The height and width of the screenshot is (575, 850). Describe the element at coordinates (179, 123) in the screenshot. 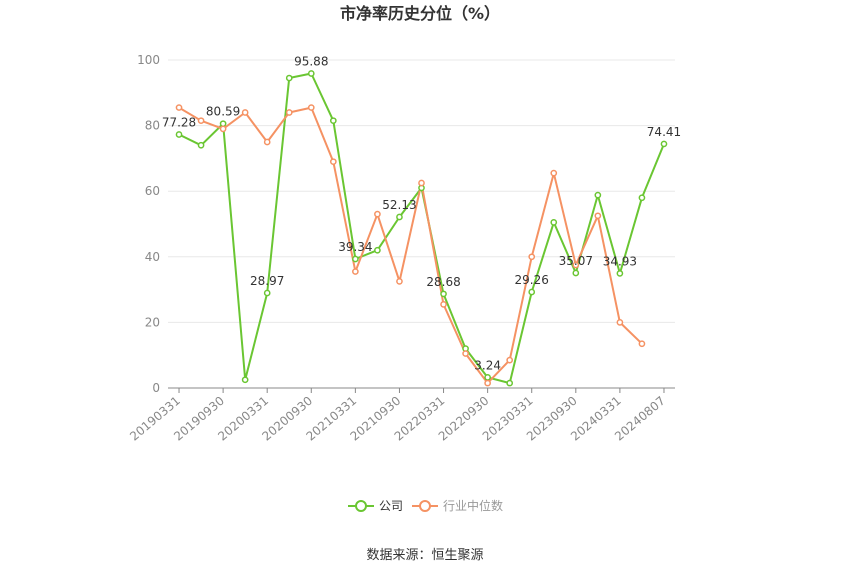

I see `data-label: 77.28` at that location.